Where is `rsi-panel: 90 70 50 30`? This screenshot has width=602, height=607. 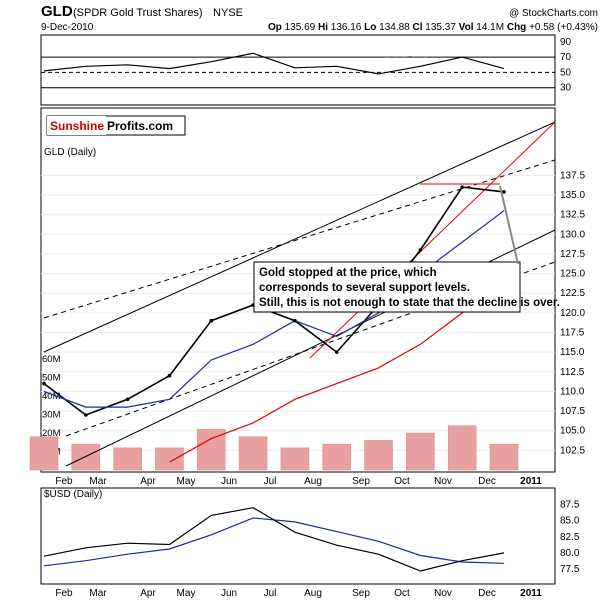 rsi-panel: 90 70 50 30 is located at coordinates (306, 70).